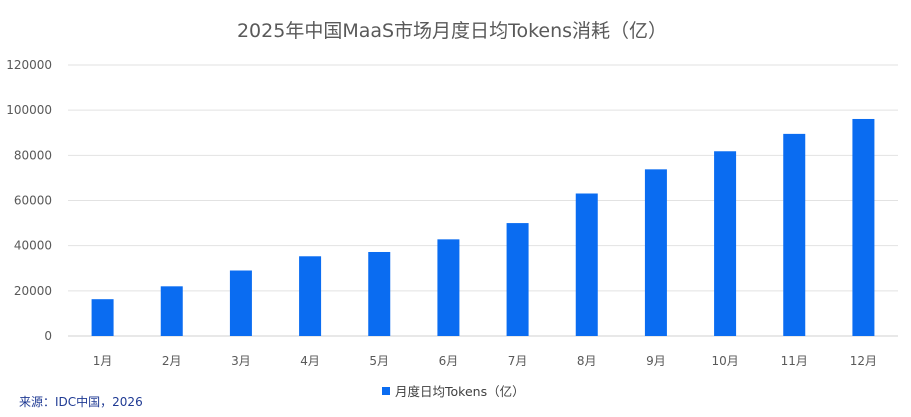 This screenshot has height=417, width=911. Describe the element at coordinates (794, 361) in the screenshot. I see `x-tick-label: 11月` at that location.